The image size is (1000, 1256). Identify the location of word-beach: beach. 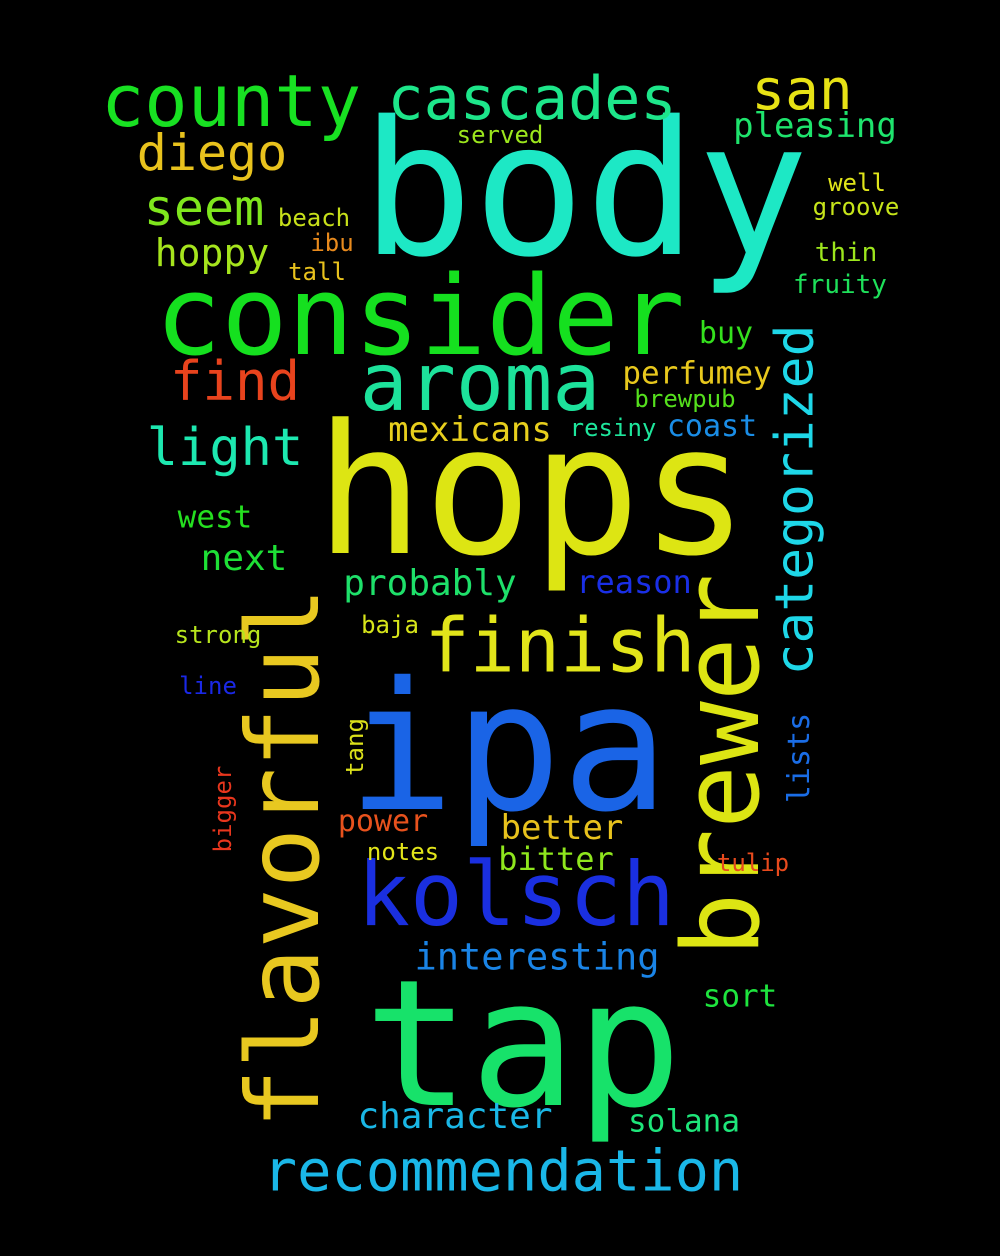
(314, 218).